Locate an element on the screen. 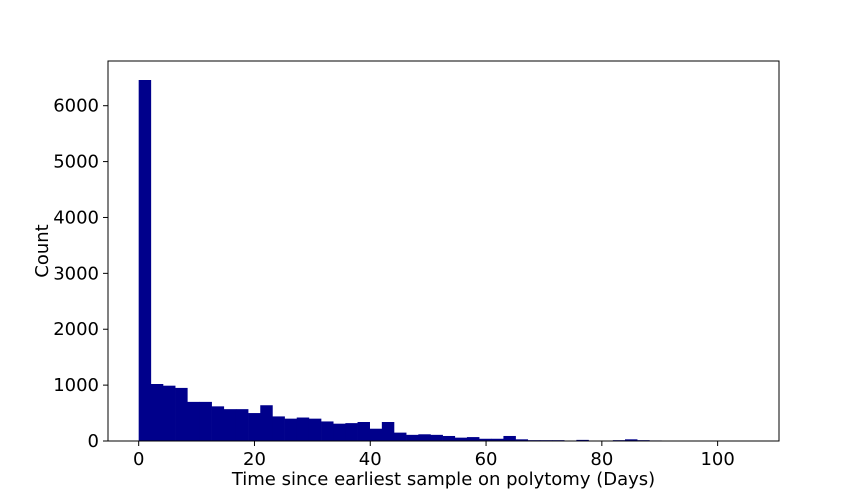  y-axis-label: Count is located at coordinates (42, 250).